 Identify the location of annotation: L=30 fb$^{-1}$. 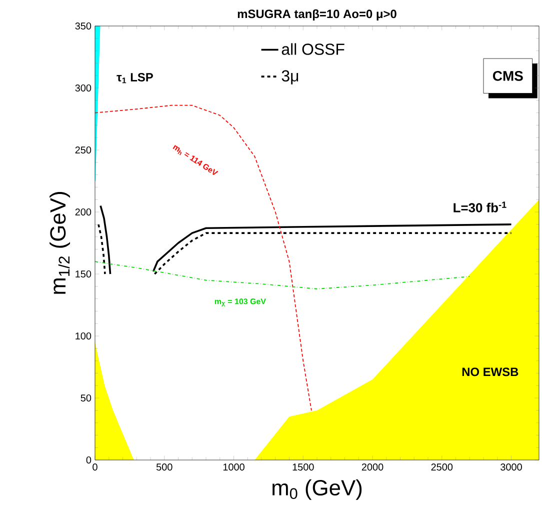
(480, 207).